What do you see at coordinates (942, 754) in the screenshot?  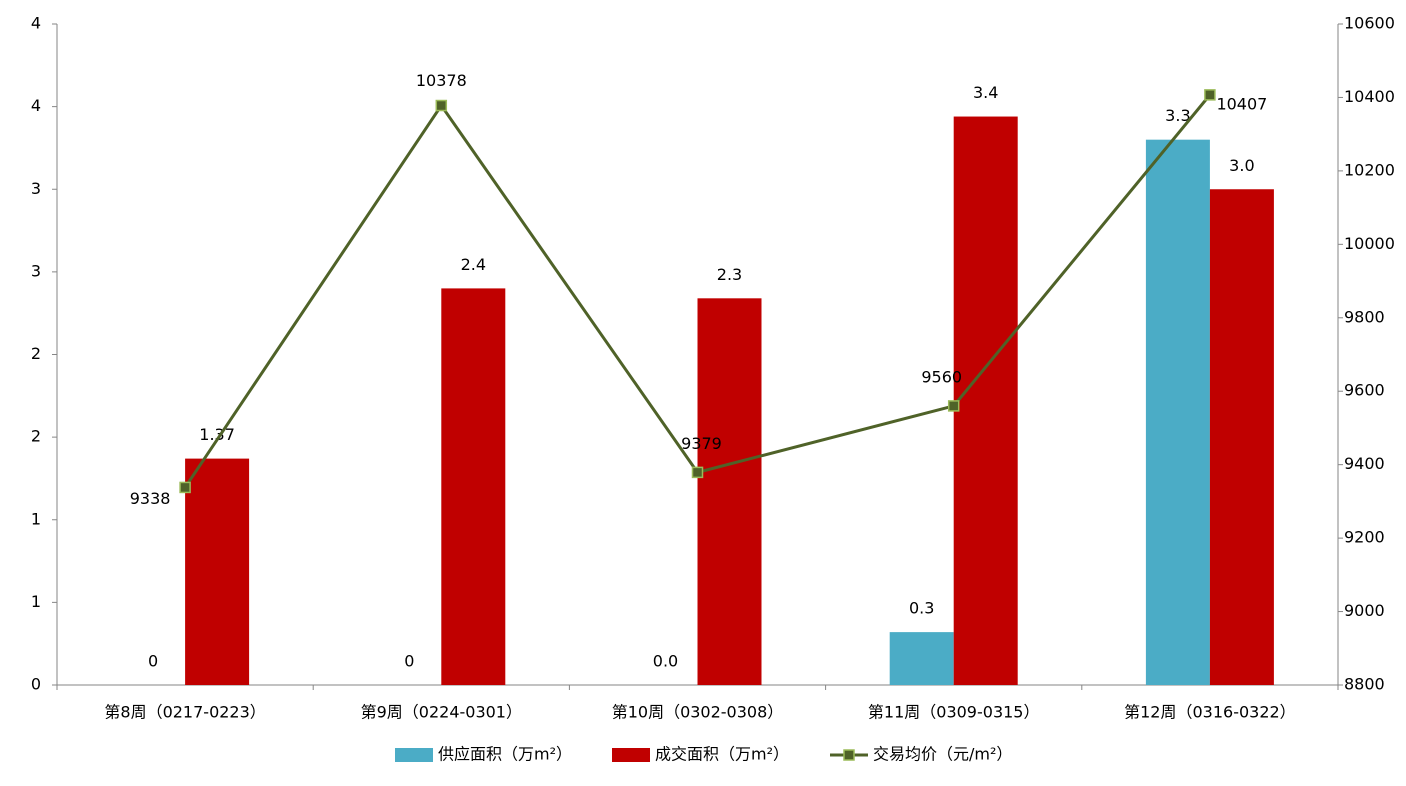 I see `legend-label: 交易均价（元/m²）` at bounding box center [942, 754].